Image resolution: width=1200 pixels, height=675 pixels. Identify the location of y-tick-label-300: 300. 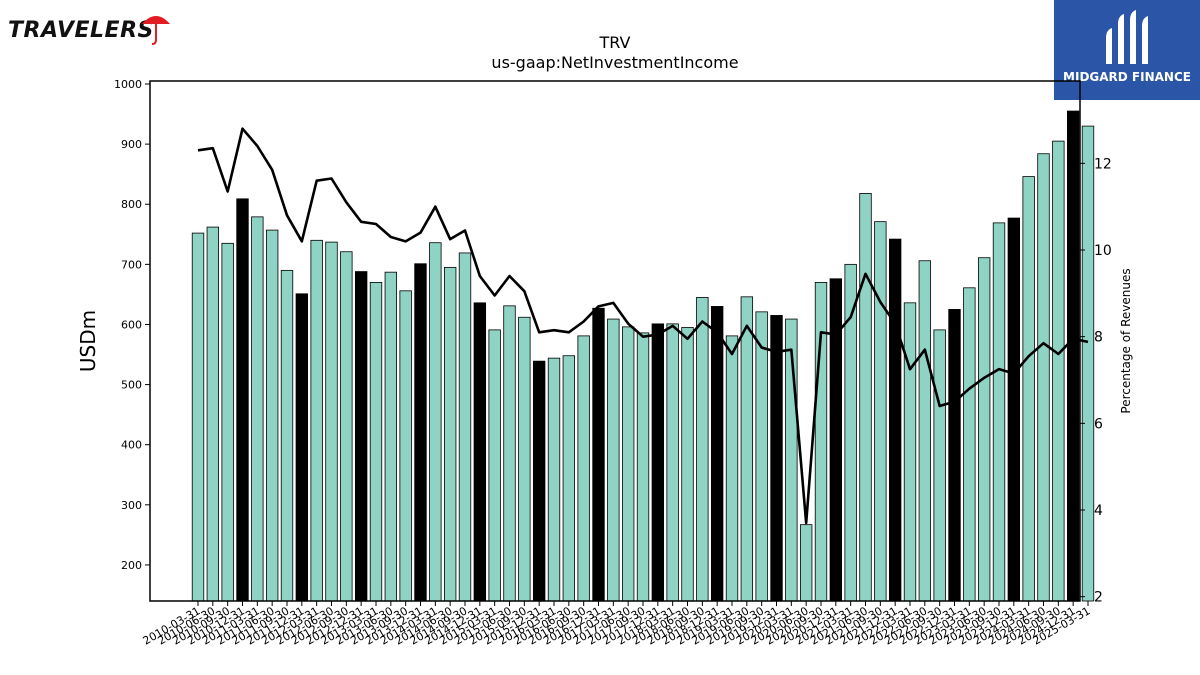
(131, 505).